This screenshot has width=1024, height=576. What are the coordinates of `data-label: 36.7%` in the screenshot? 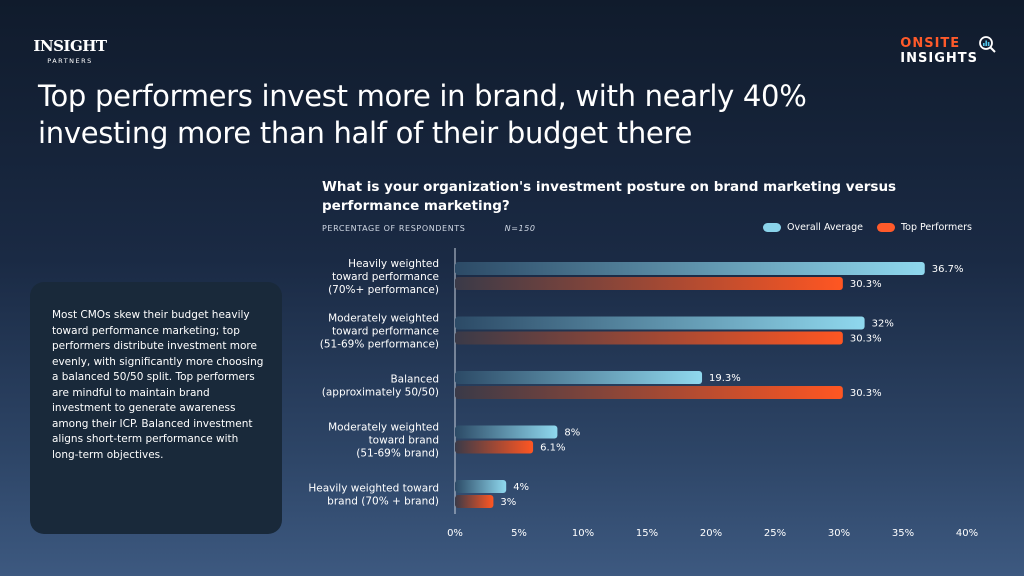 It's located at (948, 269).